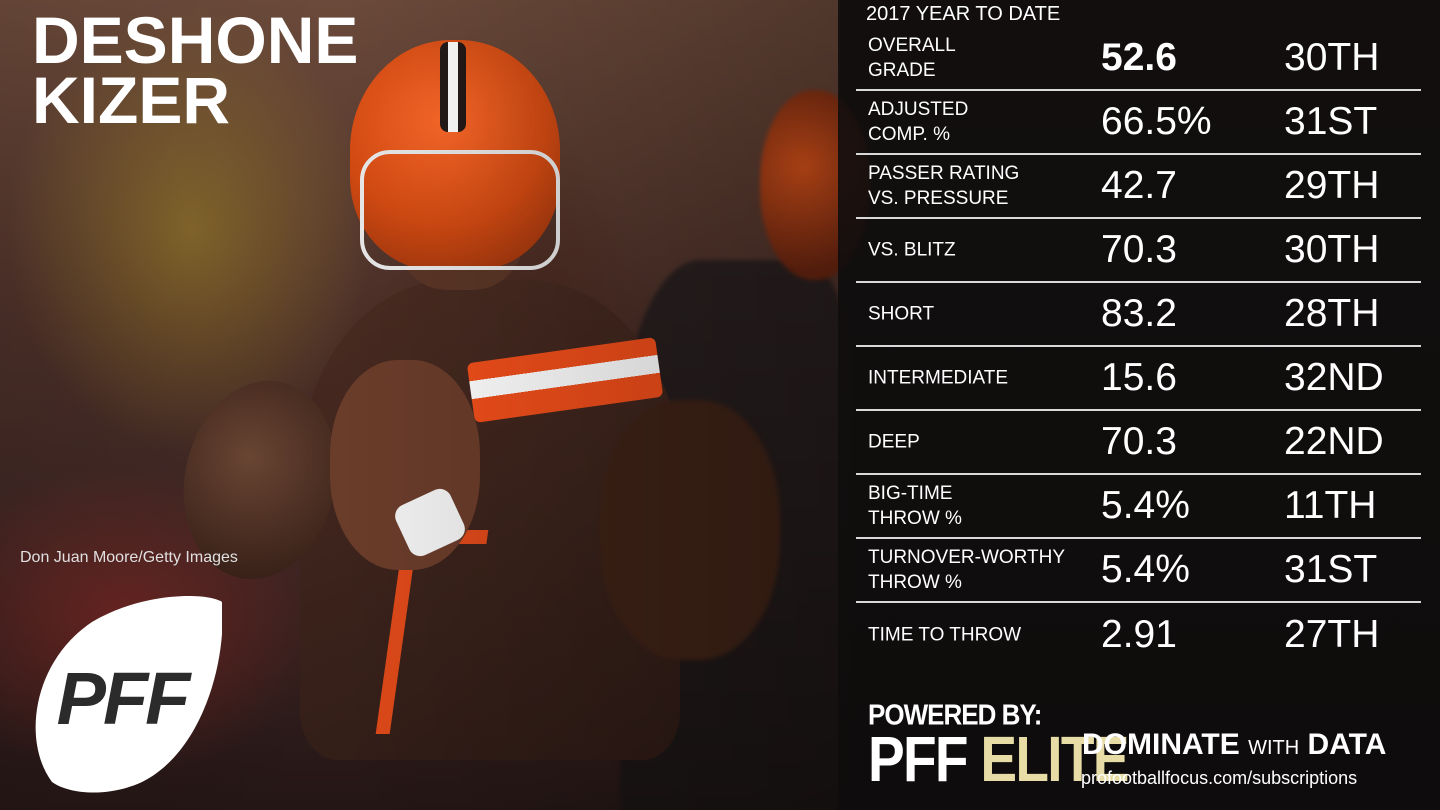  Describe the element at coordinates (1347, 744) in the screenshot. I see `tagline-data: DATA` at that location.